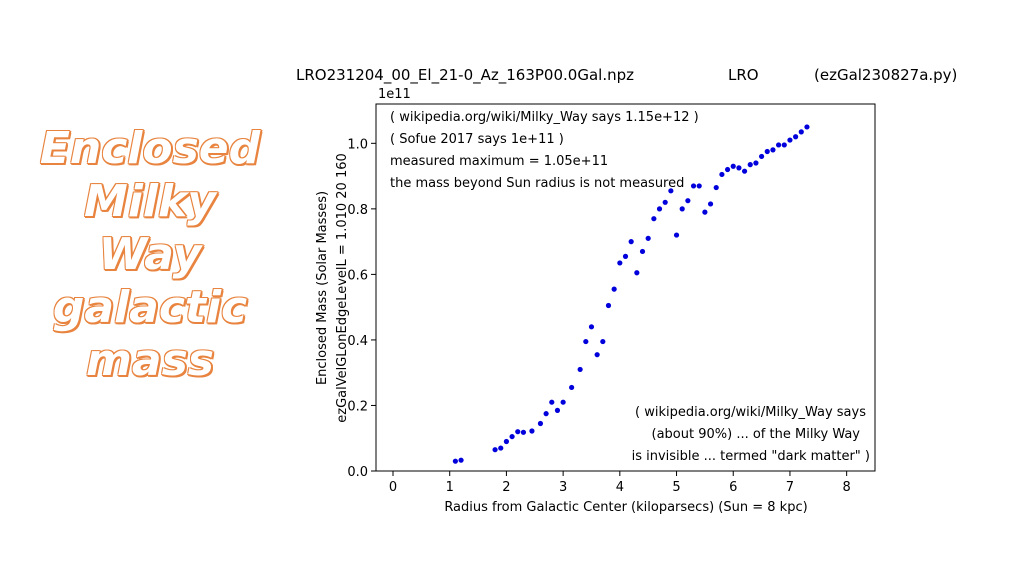 This screenshot has width=1024, height=576. What do you see at coordinates (506, 487) in the screenshot?
I see `x-tick-label: 2` at bounding box center [506, 487].